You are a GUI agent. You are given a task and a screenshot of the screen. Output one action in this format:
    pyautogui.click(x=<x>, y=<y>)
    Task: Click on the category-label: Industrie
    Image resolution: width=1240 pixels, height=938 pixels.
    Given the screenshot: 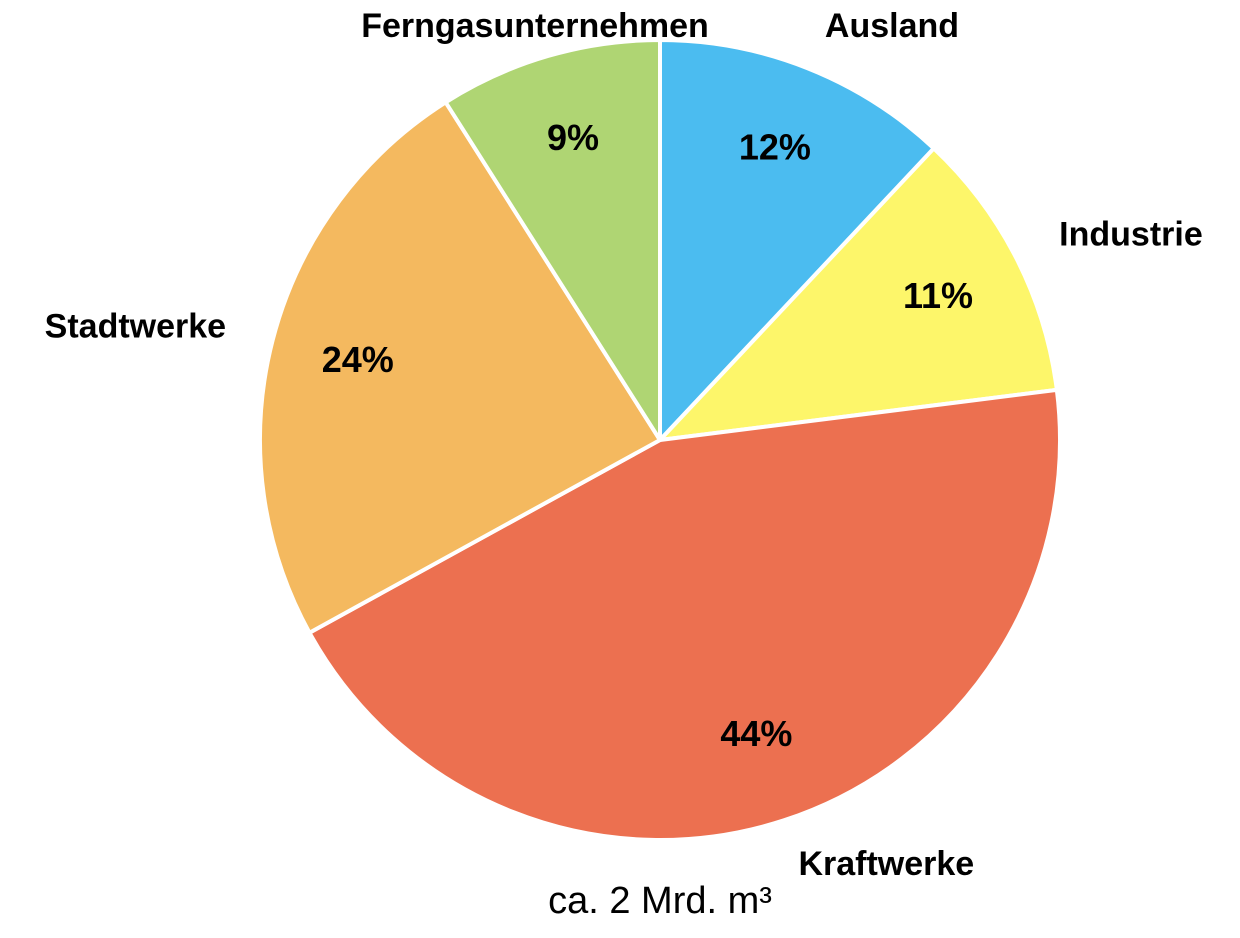 What is the action you would take?
    pyautogui.click(x=1131, y=235)
    